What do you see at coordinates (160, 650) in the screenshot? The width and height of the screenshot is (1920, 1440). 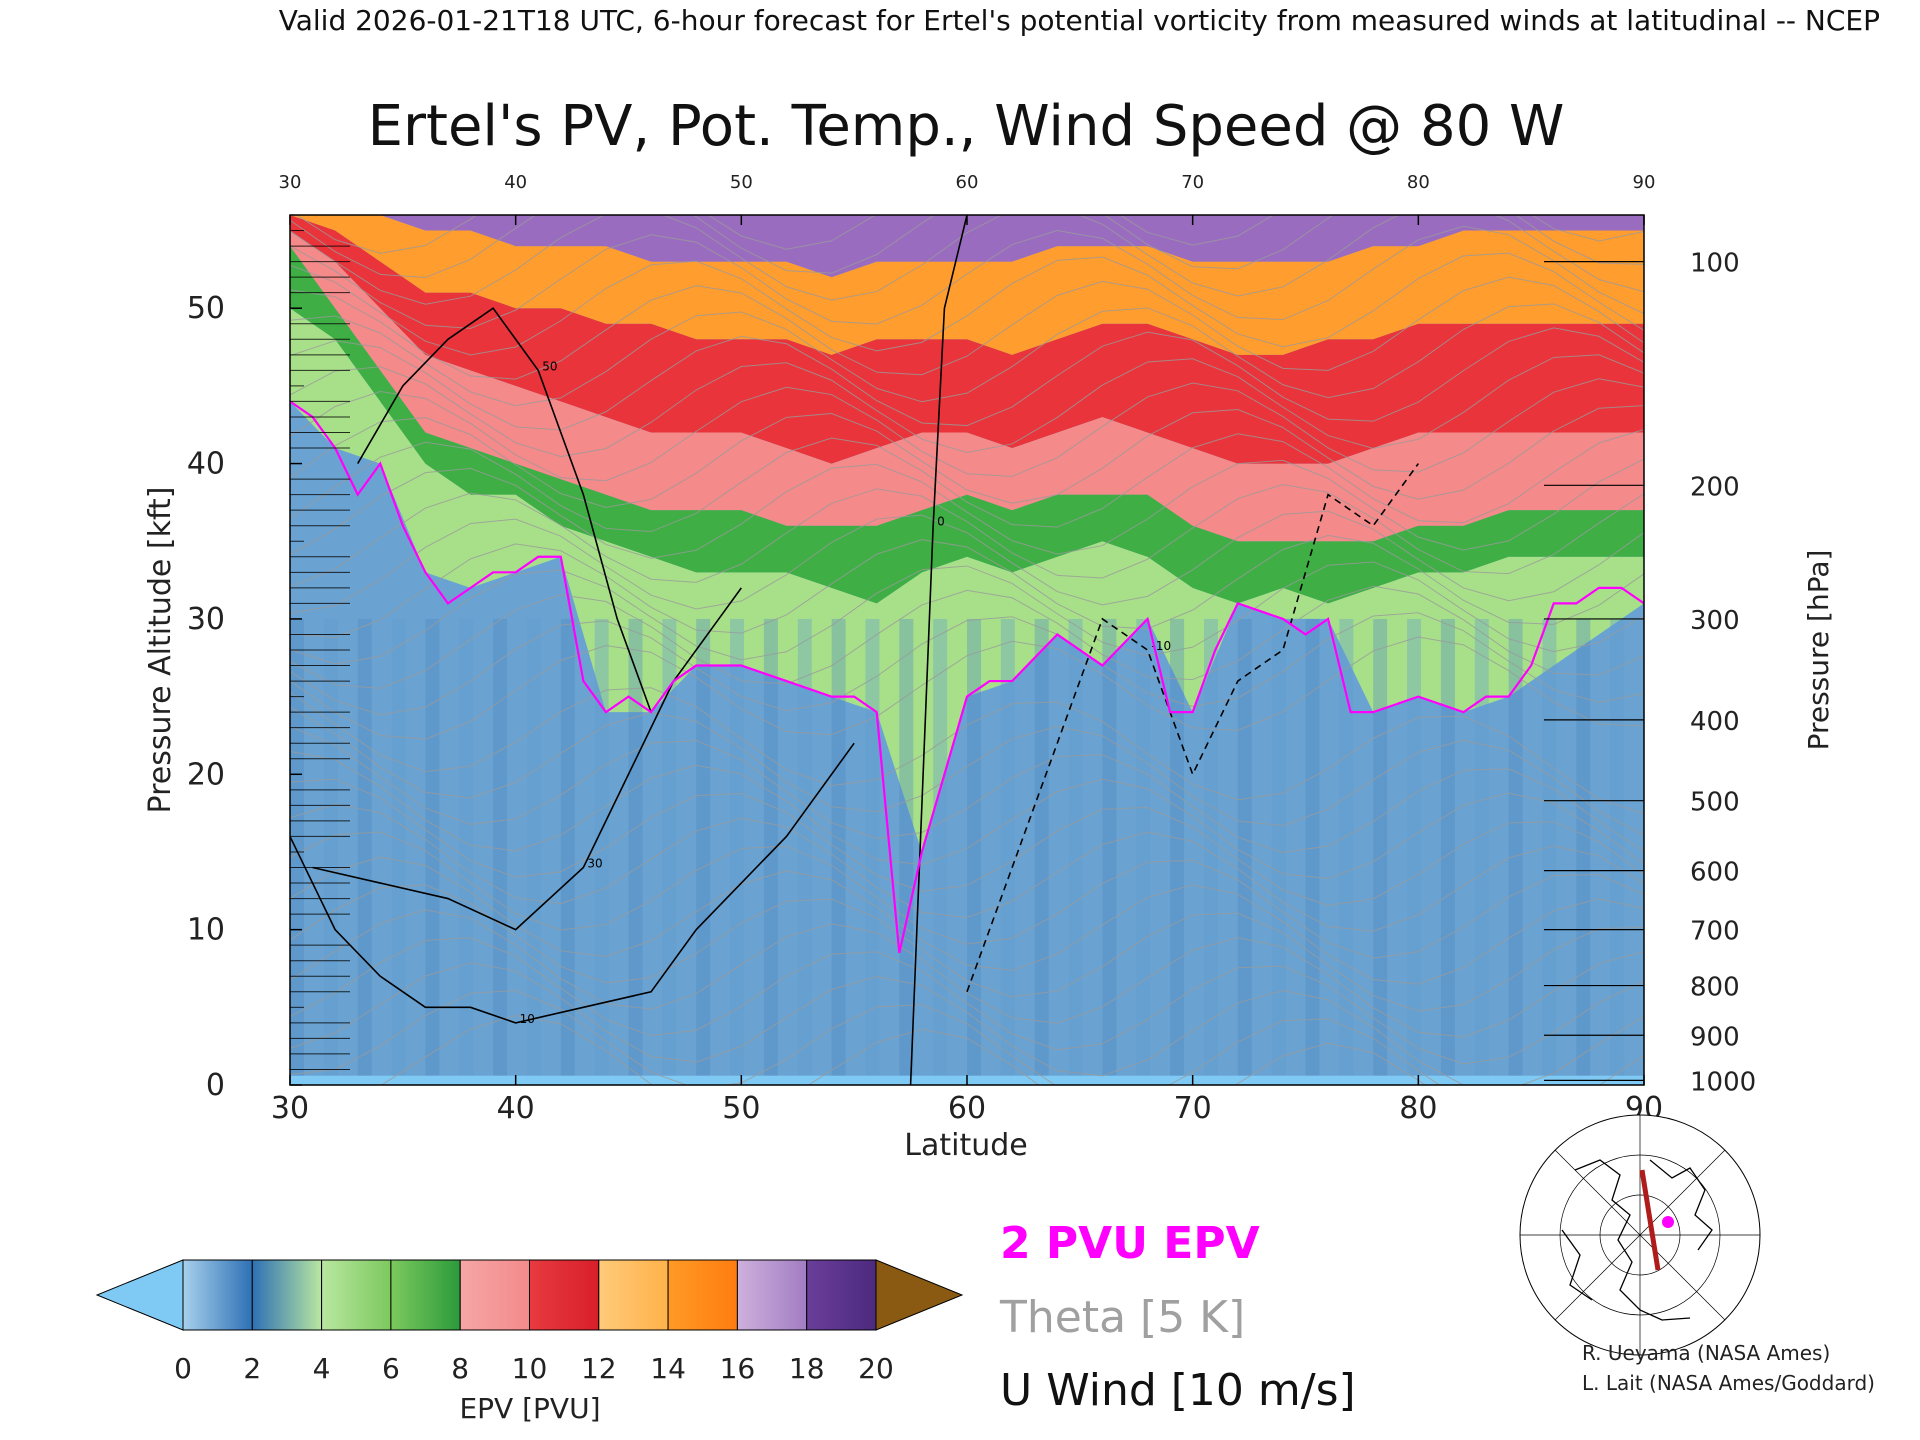 I see `y-axis-label: Pressure Altitude [kft]` at bounding box center [160, 650].